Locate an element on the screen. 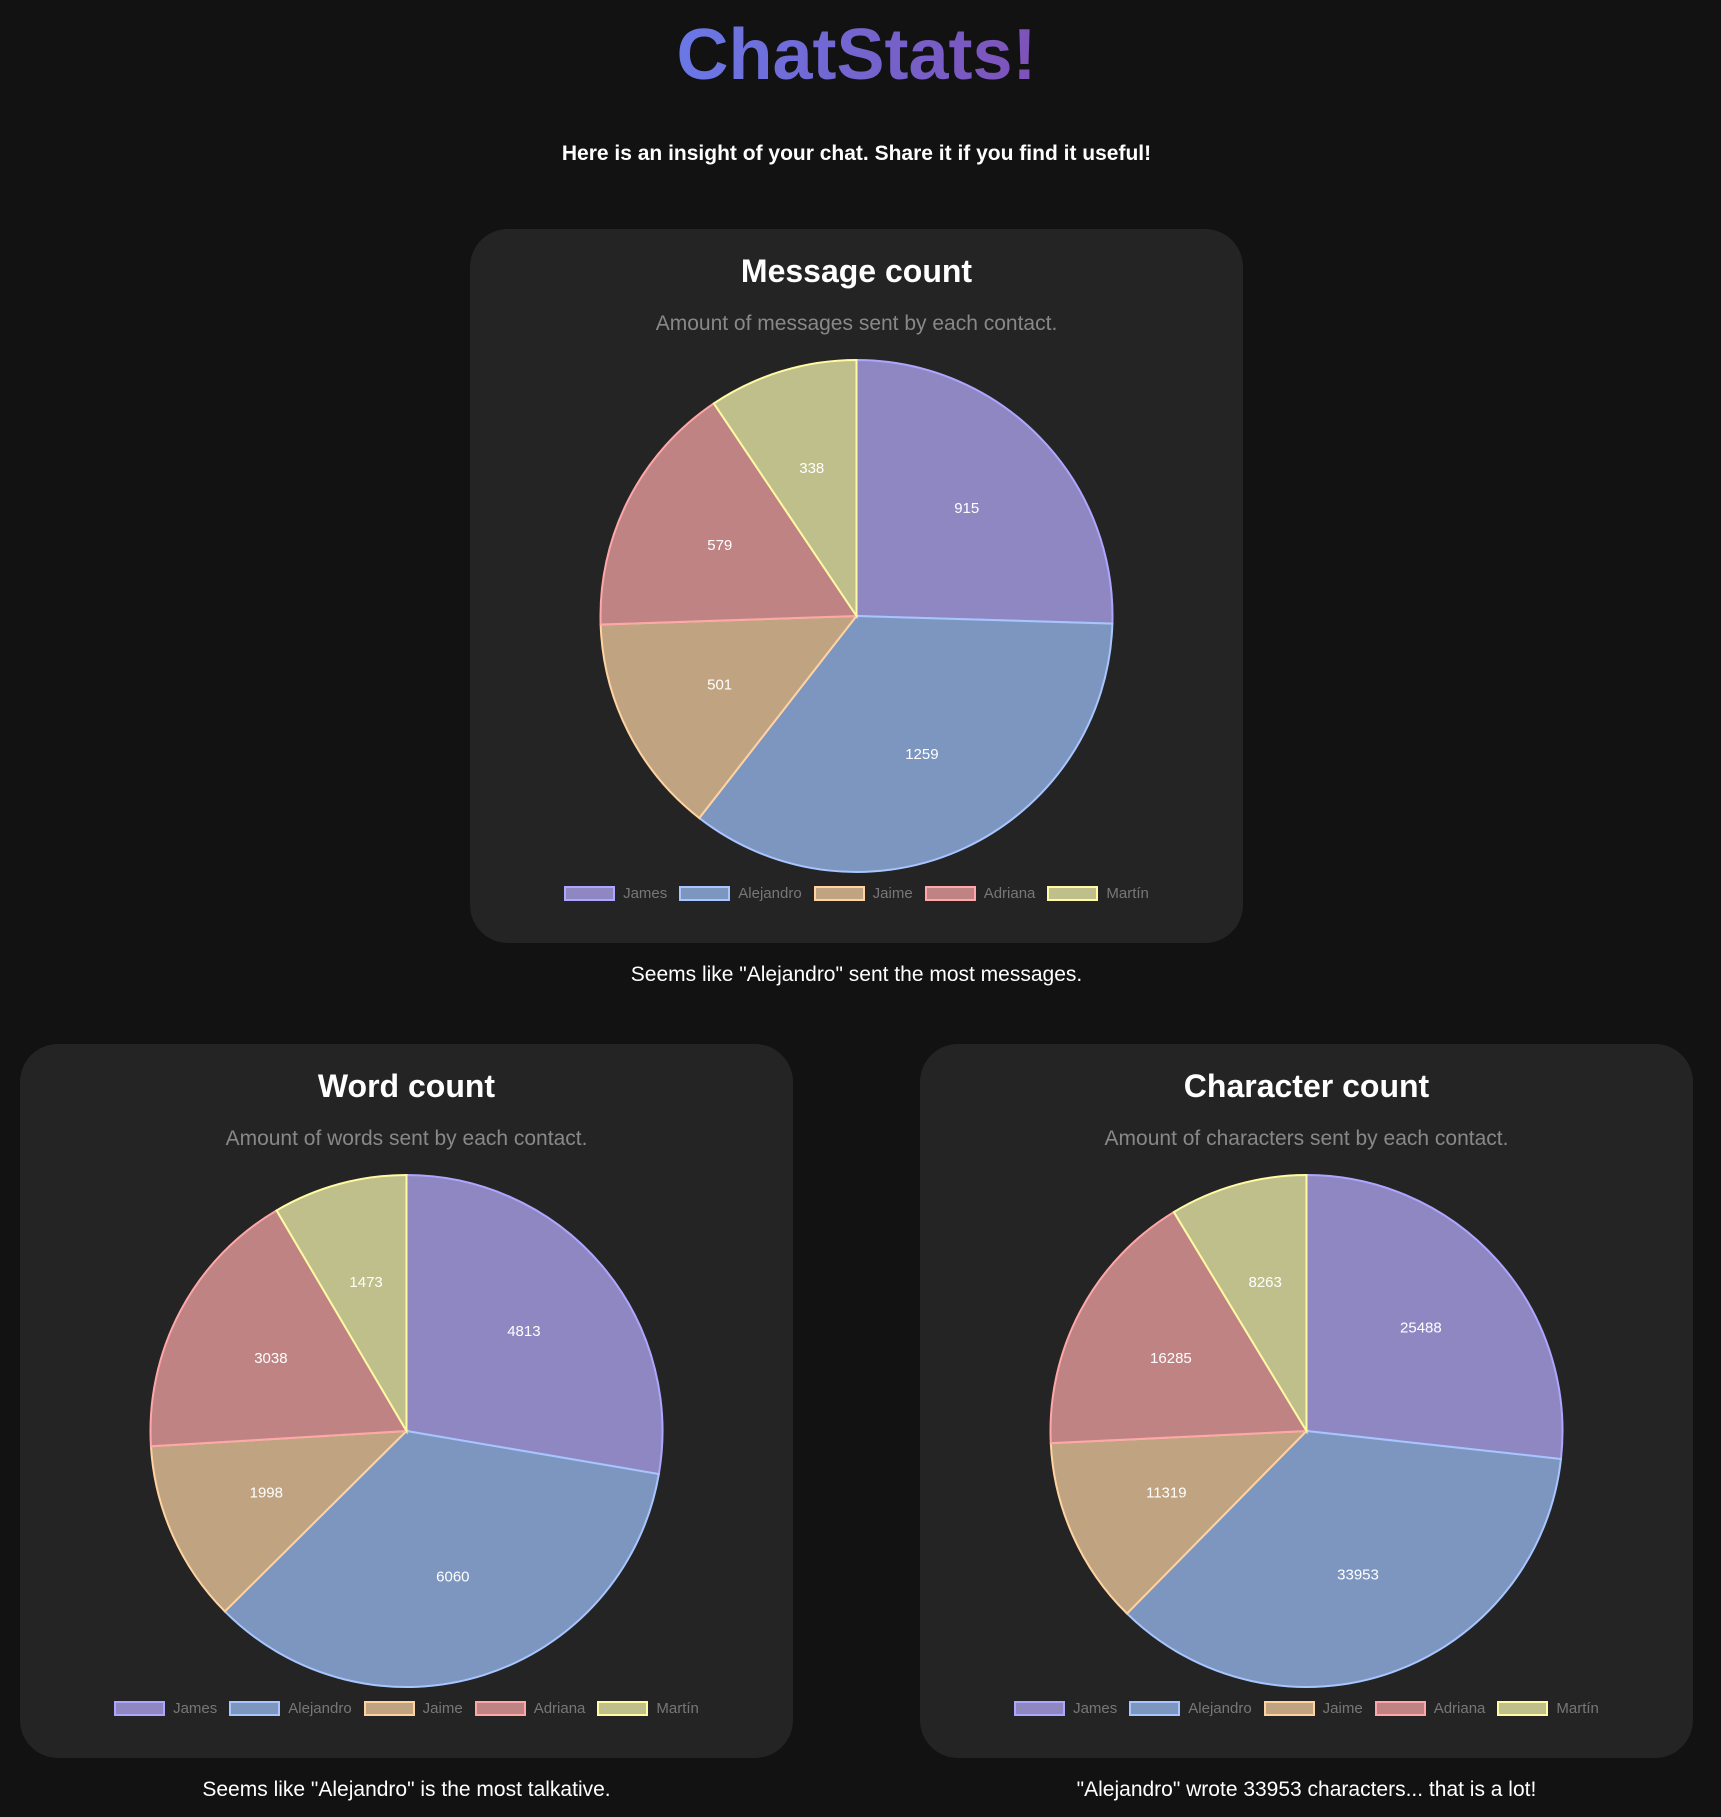 The width and height of the screenshot is (1721, 1817). card-title: Character count is located at coordinates (1306, 1086).